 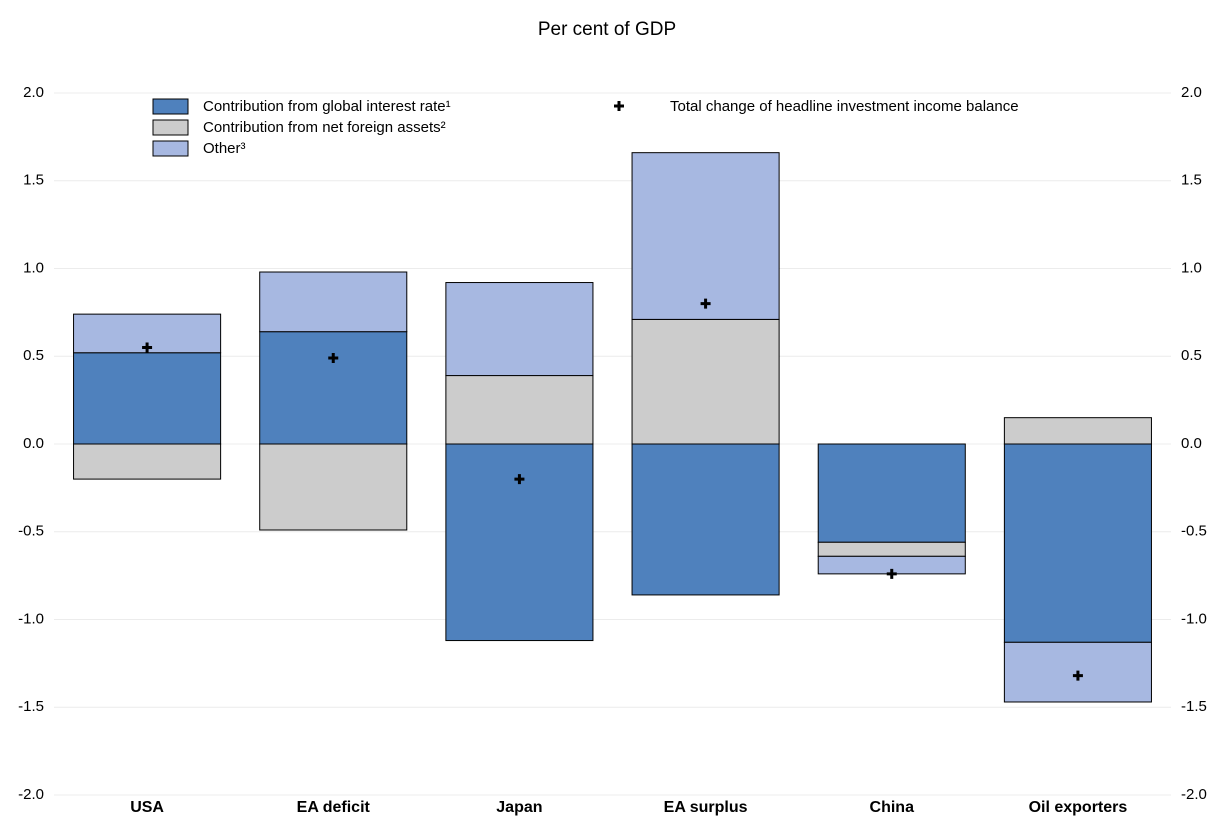 I want to click on legend-label: Contribution from global interest rate¹, so click(x=327, y=106).